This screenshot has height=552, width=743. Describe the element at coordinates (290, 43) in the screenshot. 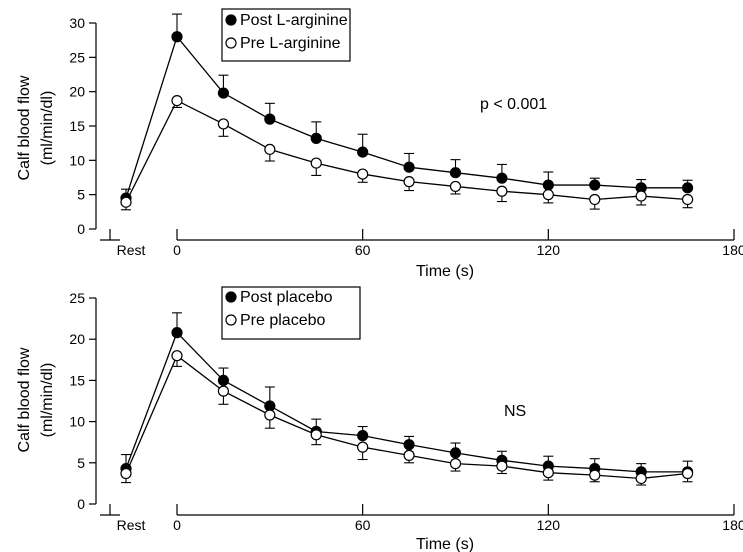

I see `chart1-legend-label: Pre L-arginine` at that location.